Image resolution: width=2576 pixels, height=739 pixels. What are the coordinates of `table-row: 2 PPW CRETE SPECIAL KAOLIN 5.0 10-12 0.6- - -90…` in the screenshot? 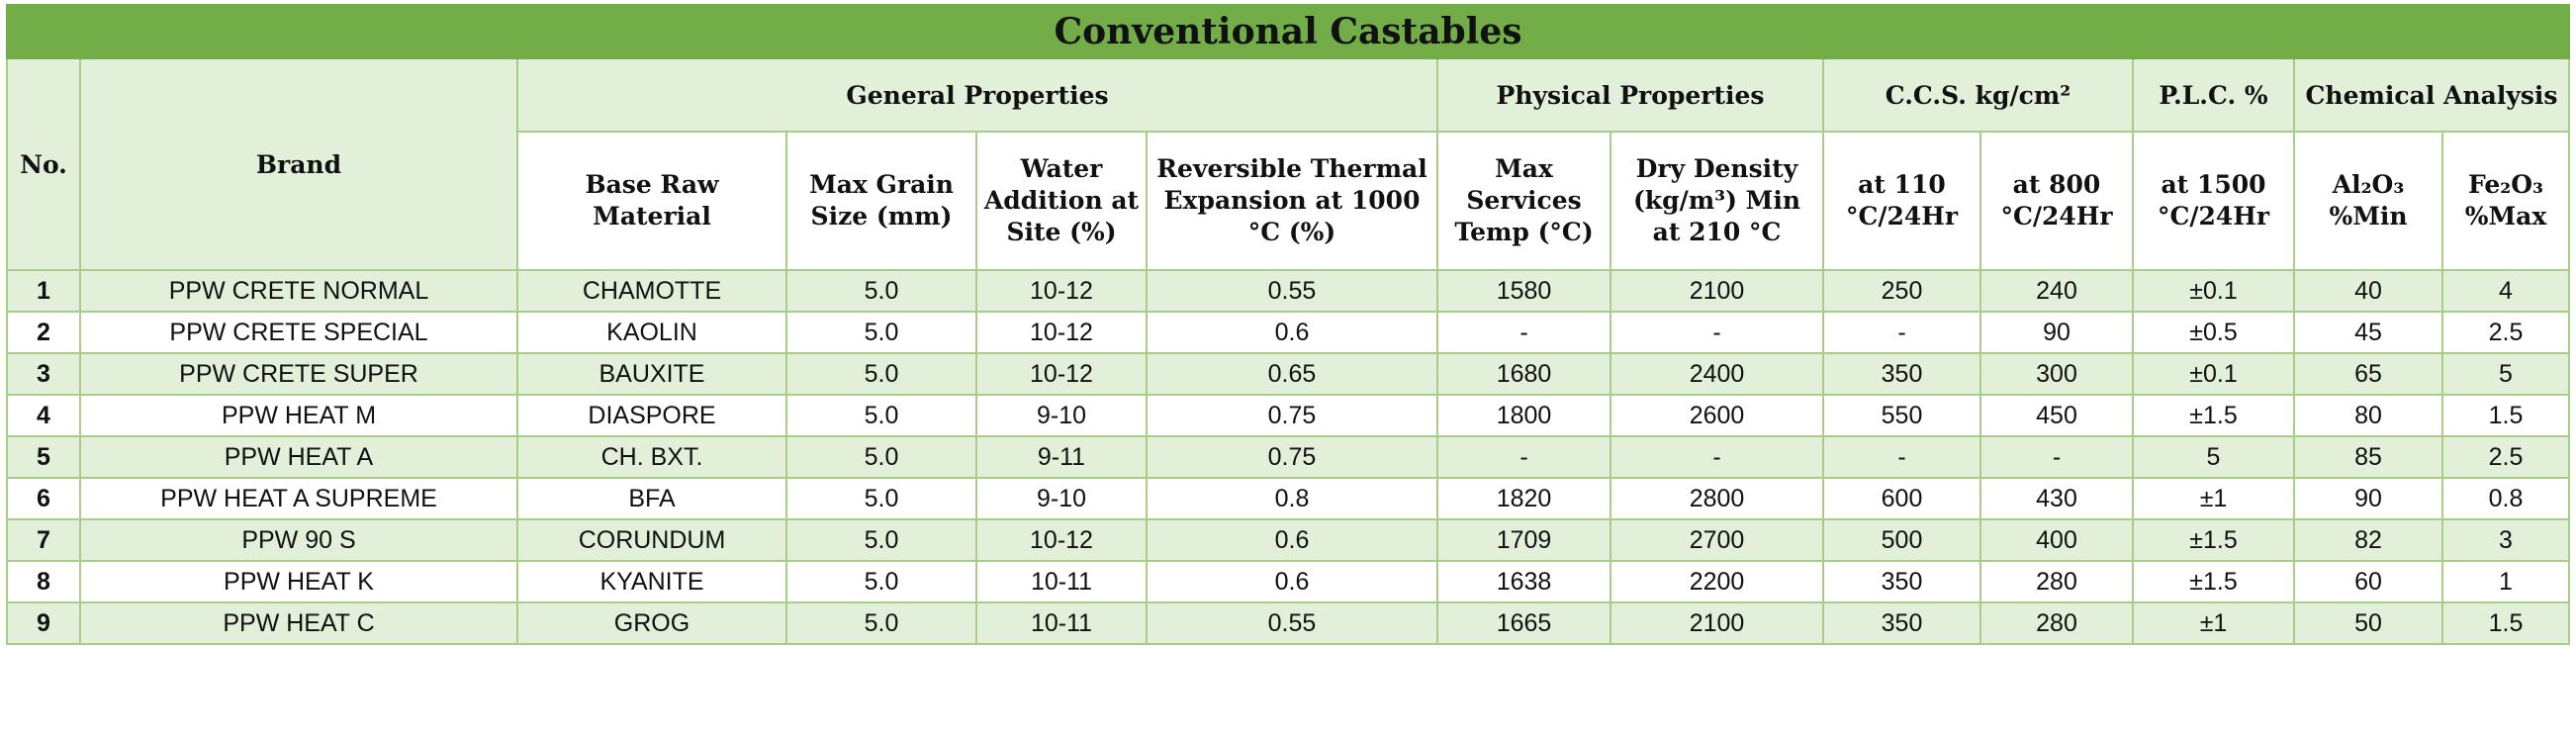 It's located at (1288, 332).